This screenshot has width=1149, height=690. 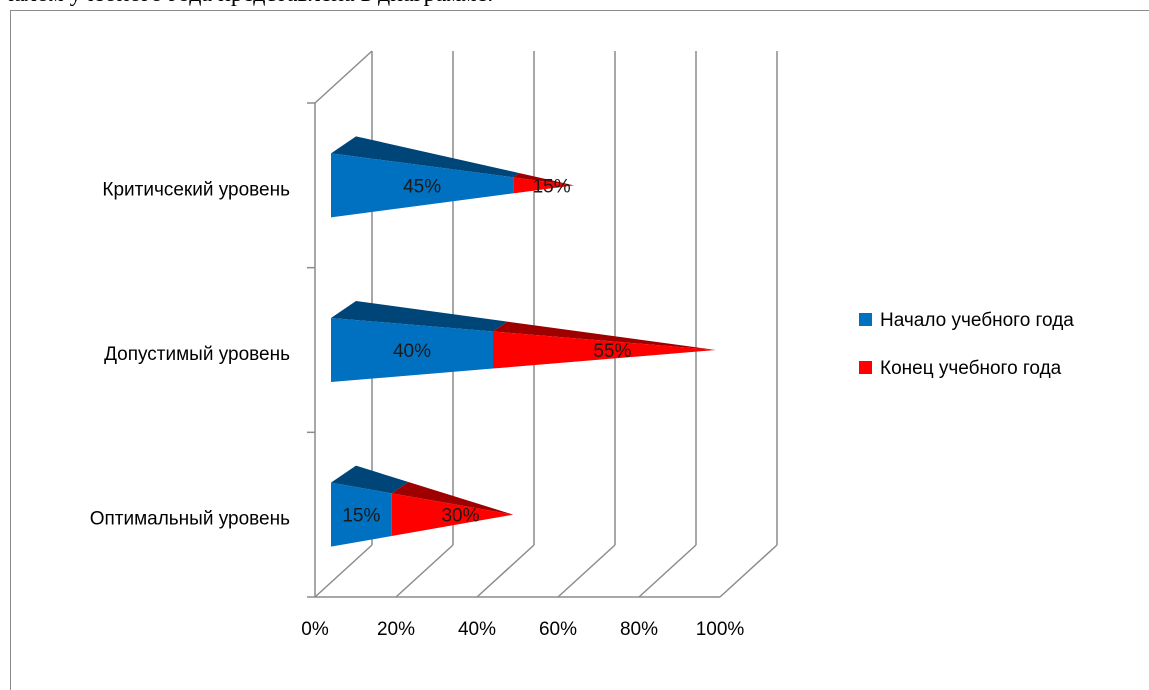 I want to click on data-label: 30%, so click(x=460, y=516).